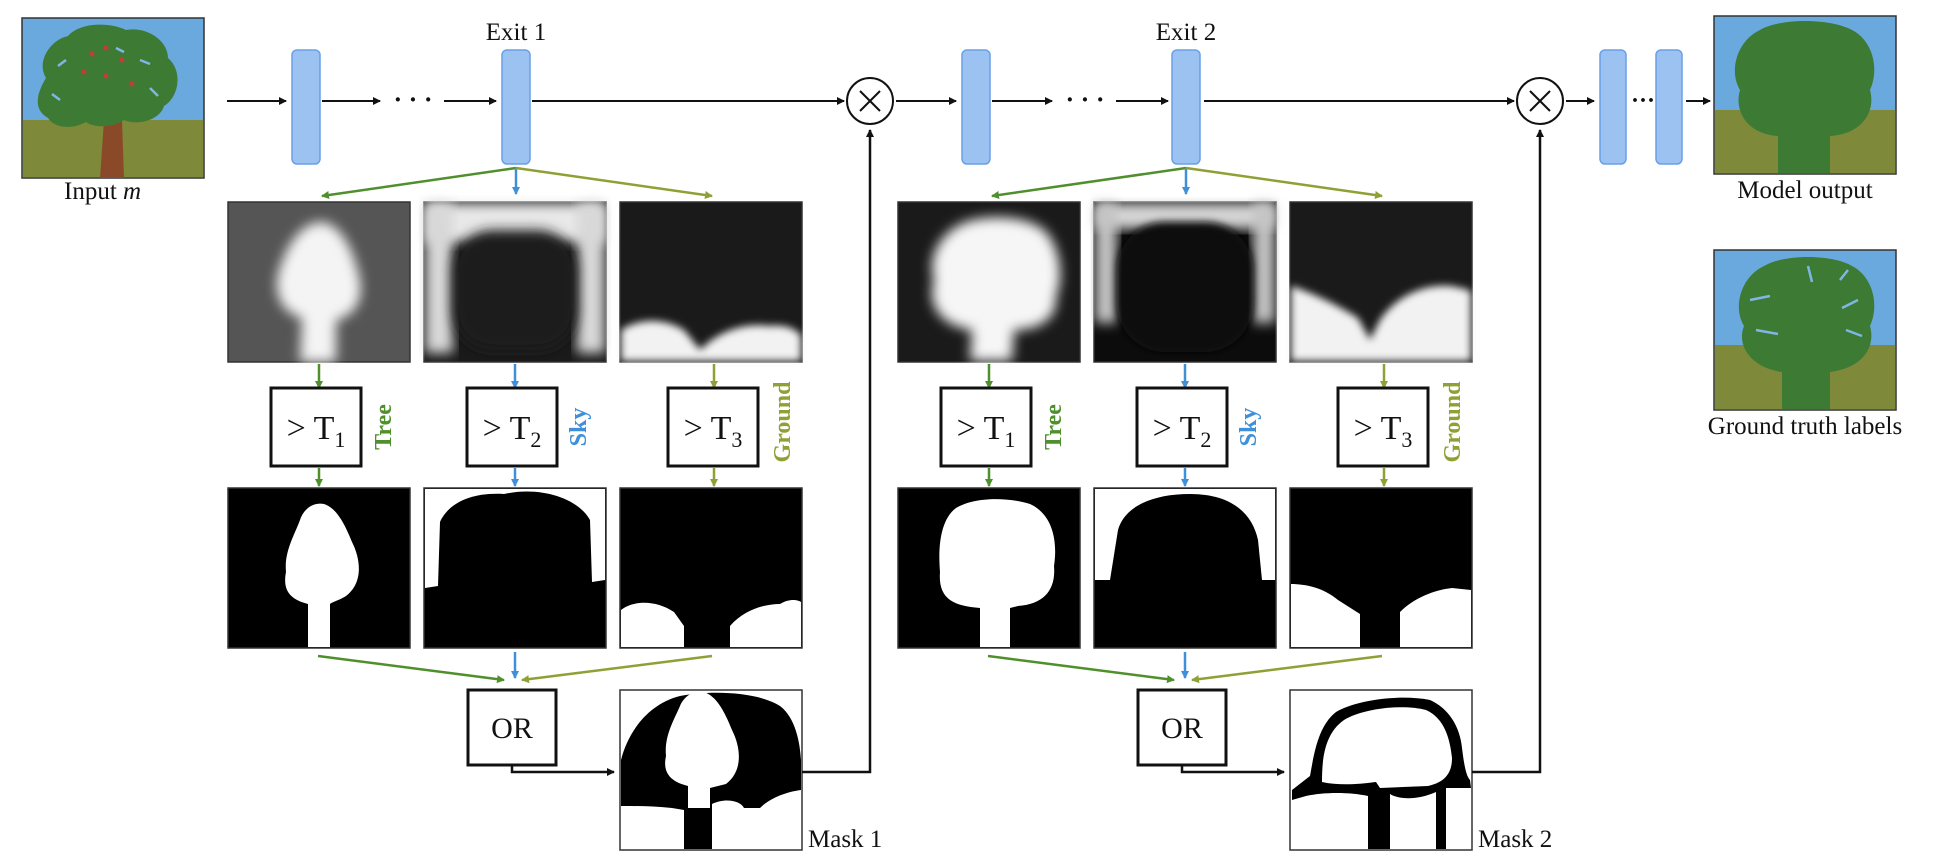 The image size is (1942, 868). I want to click on exit2-threshold-ground: > T3, so click(1383, 427).